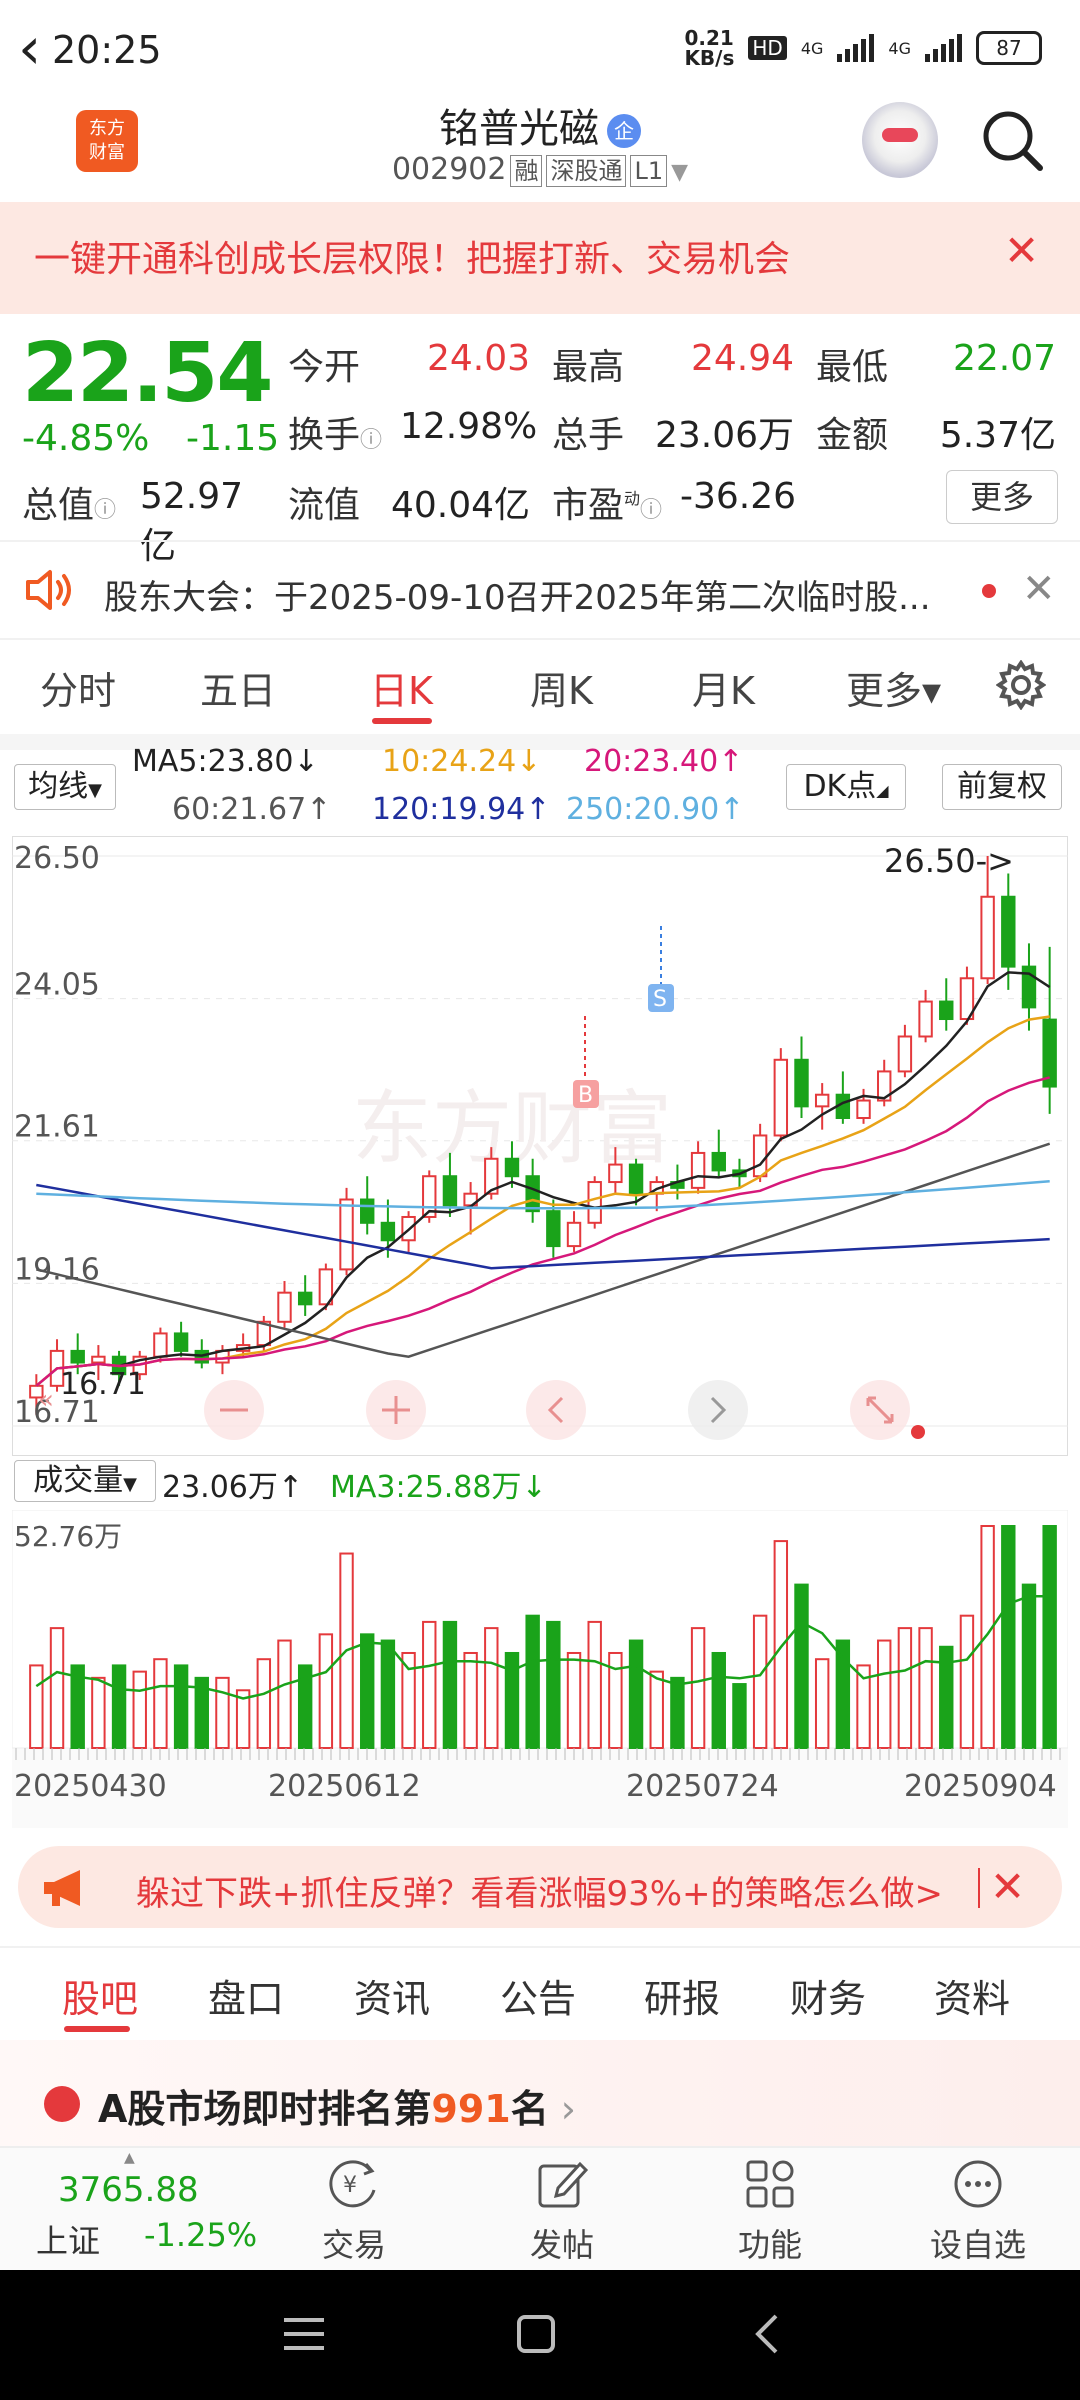  Describe the element at coordinates (460, 505) in the screenshot. I see `float-value: 40.04亿` at that location.